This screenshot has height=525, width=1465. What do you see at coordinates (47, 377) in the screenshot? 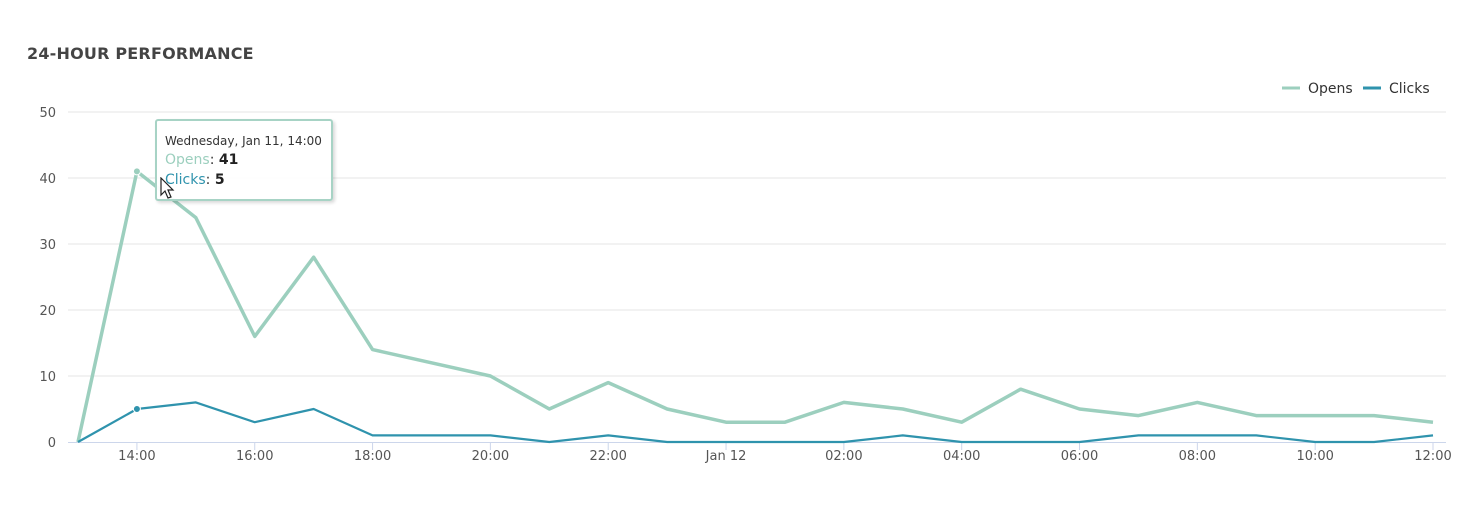
I see `y-tick-label: 10` at bounding box center [47, 377].